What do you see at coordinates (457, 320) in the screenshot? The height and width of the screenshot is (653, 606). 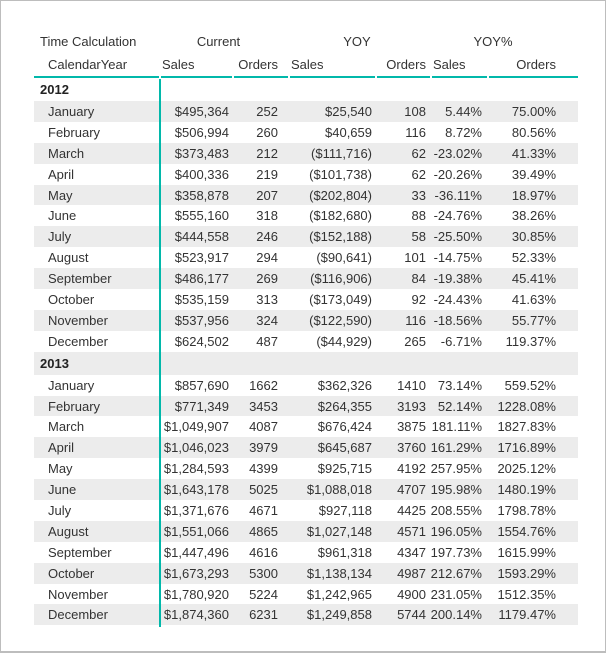 I see `cell-yoy-pct-sales: -18.56%` at bounding box center [457, 320].